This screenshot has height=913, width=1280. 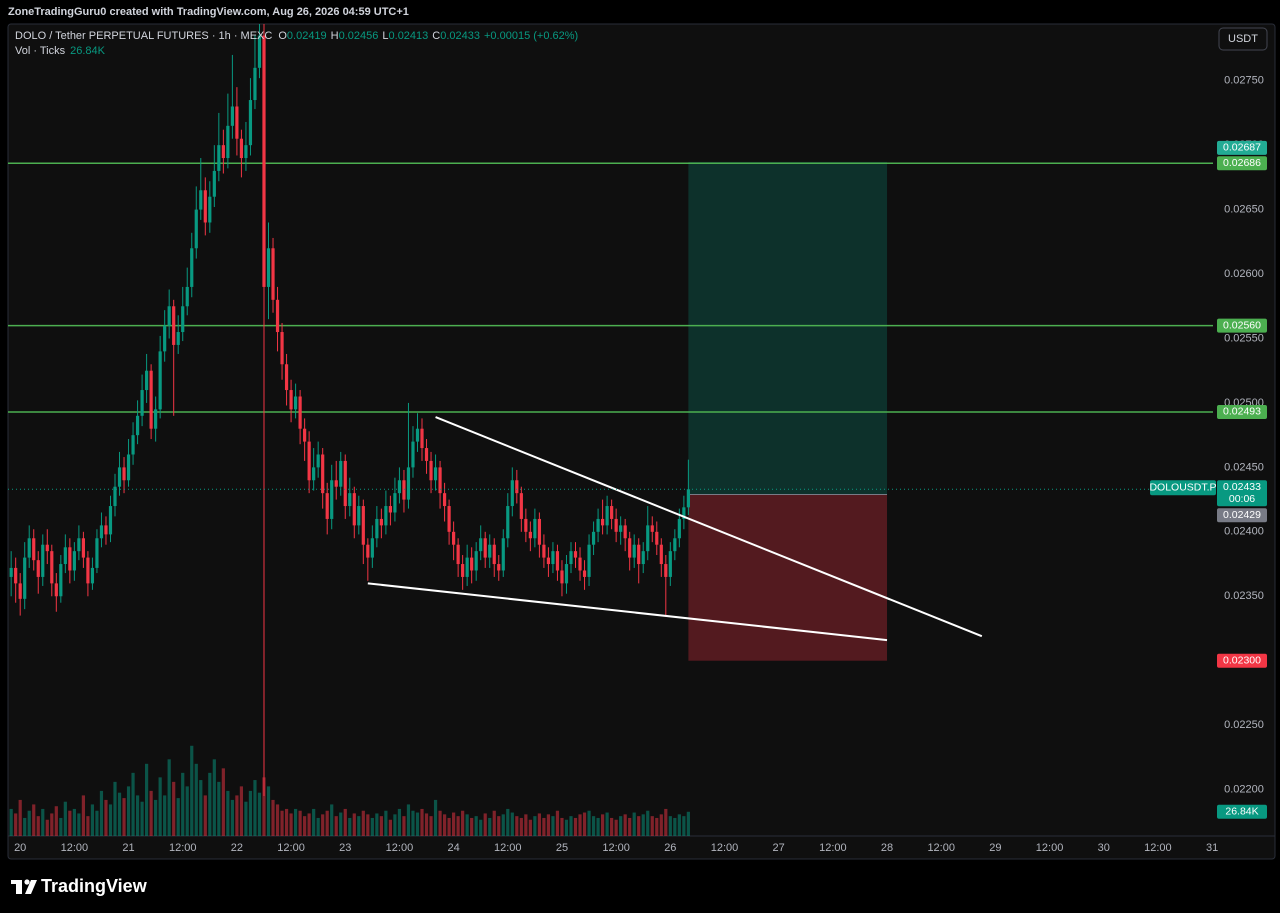 What do you see at coordinates (616, 848) in the screenshot?
I see `x-tick-label: 12:00` at bounding box center [616, 848].